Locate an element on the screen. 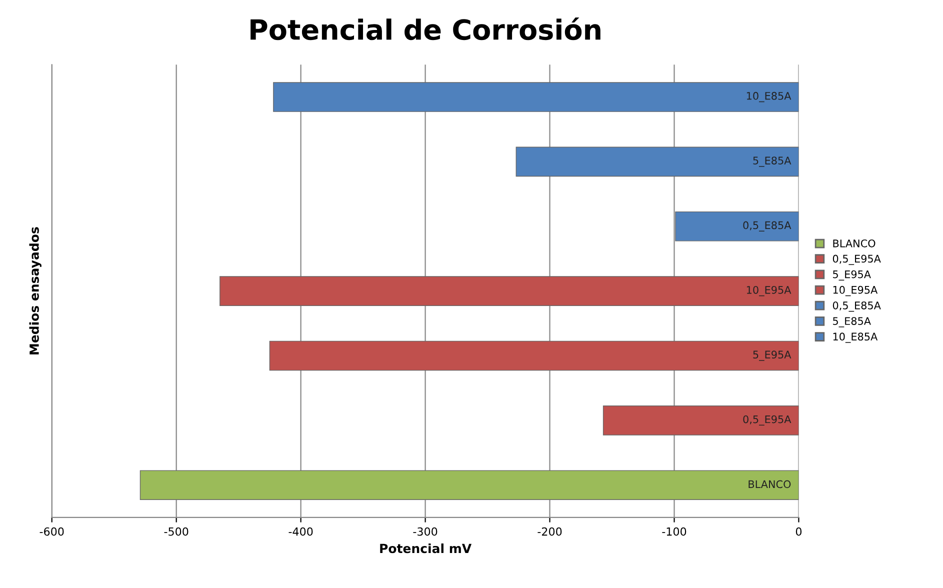  annotation: 0,5_E85A is located at coordinates (767, 226).